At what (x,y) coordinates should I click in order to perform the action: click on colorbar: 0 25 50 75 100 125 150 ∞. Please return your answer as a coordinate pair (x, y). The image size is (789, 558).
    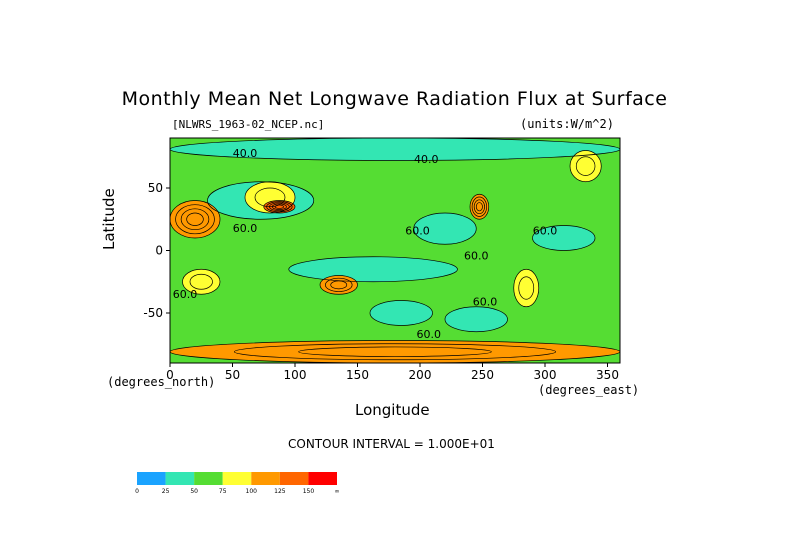
    Looking at the image, I should click on (237, 483).